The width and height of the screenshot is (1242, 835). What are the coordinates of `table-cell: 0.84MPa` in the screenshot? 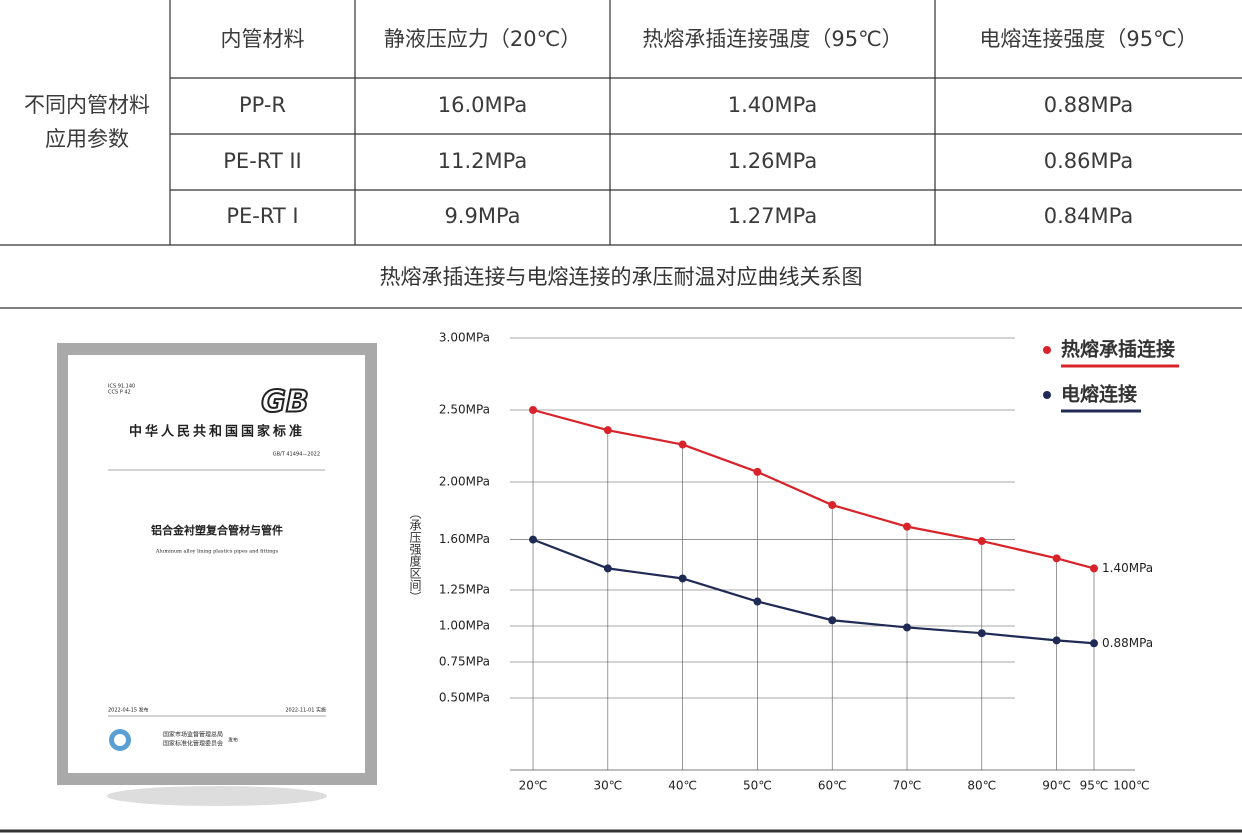 It's located at (1088, 216).